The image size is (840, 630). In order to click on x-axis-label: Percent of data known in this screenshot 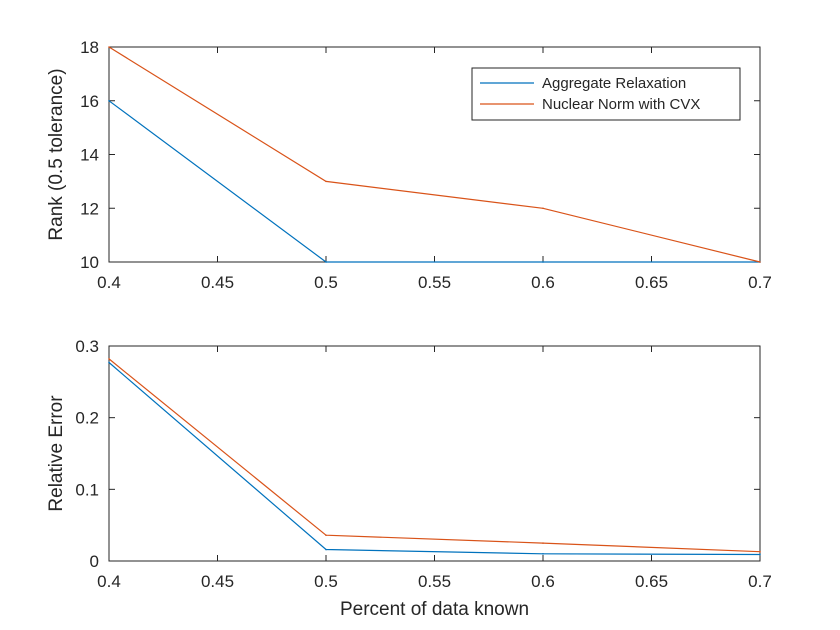, I will do `click(434, 609)`.